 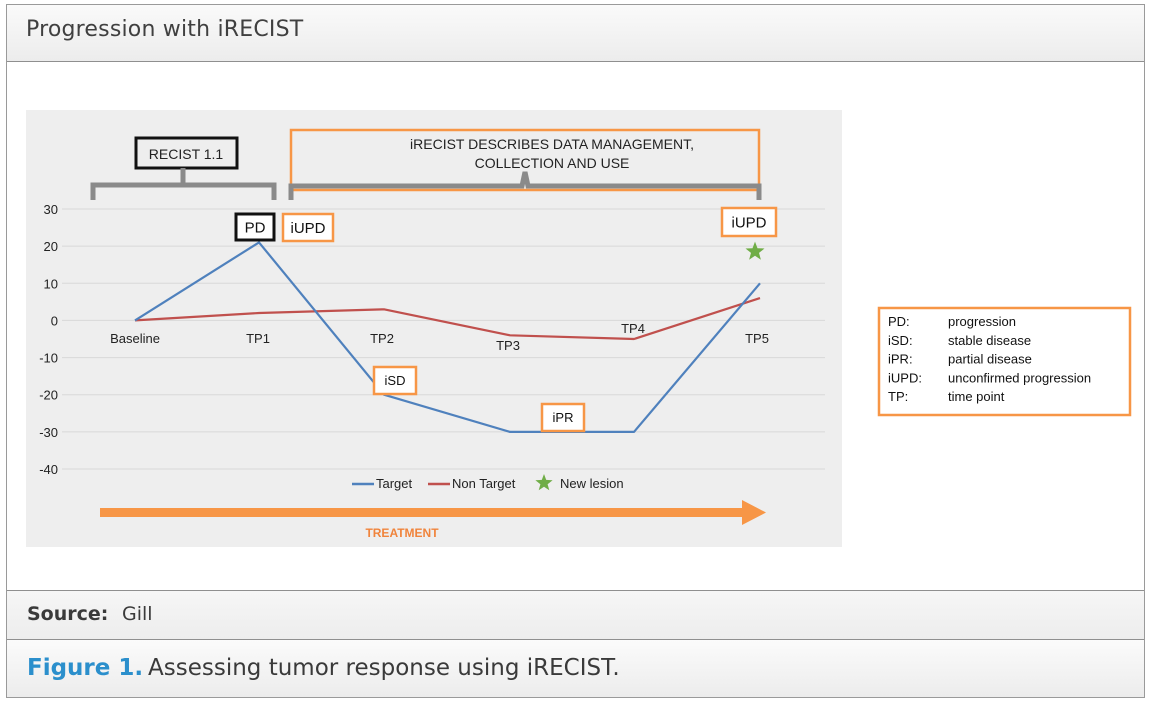 I want to click on treatment-label: TREATMENT, so click(x=402, y=533).